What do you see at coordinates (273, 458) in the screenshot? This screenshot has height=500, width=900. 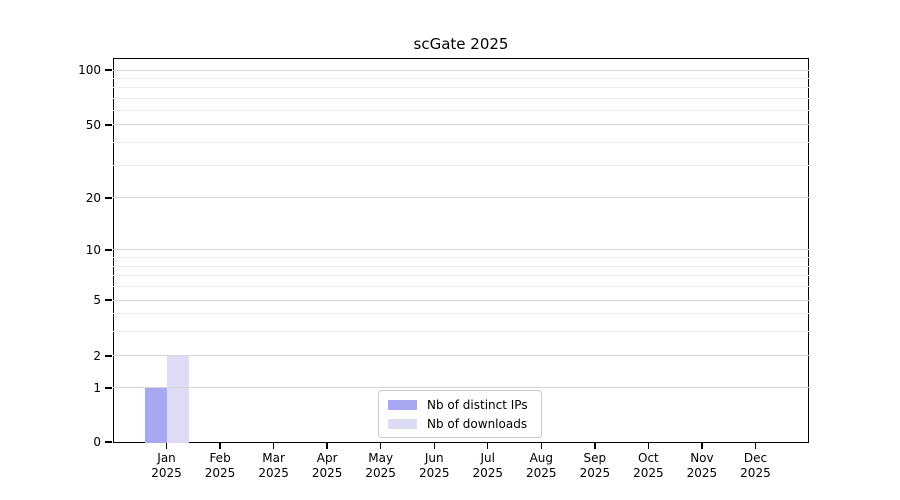 I see `x-tick-month: Mar` at bounding box center [273, 458].